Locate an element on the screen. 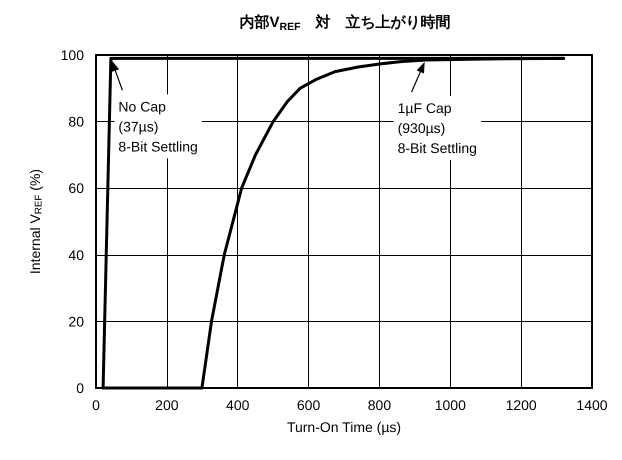 This screenshot has height=460, width=622. y-tick-label: 0 is located at coordinates (80, 388).